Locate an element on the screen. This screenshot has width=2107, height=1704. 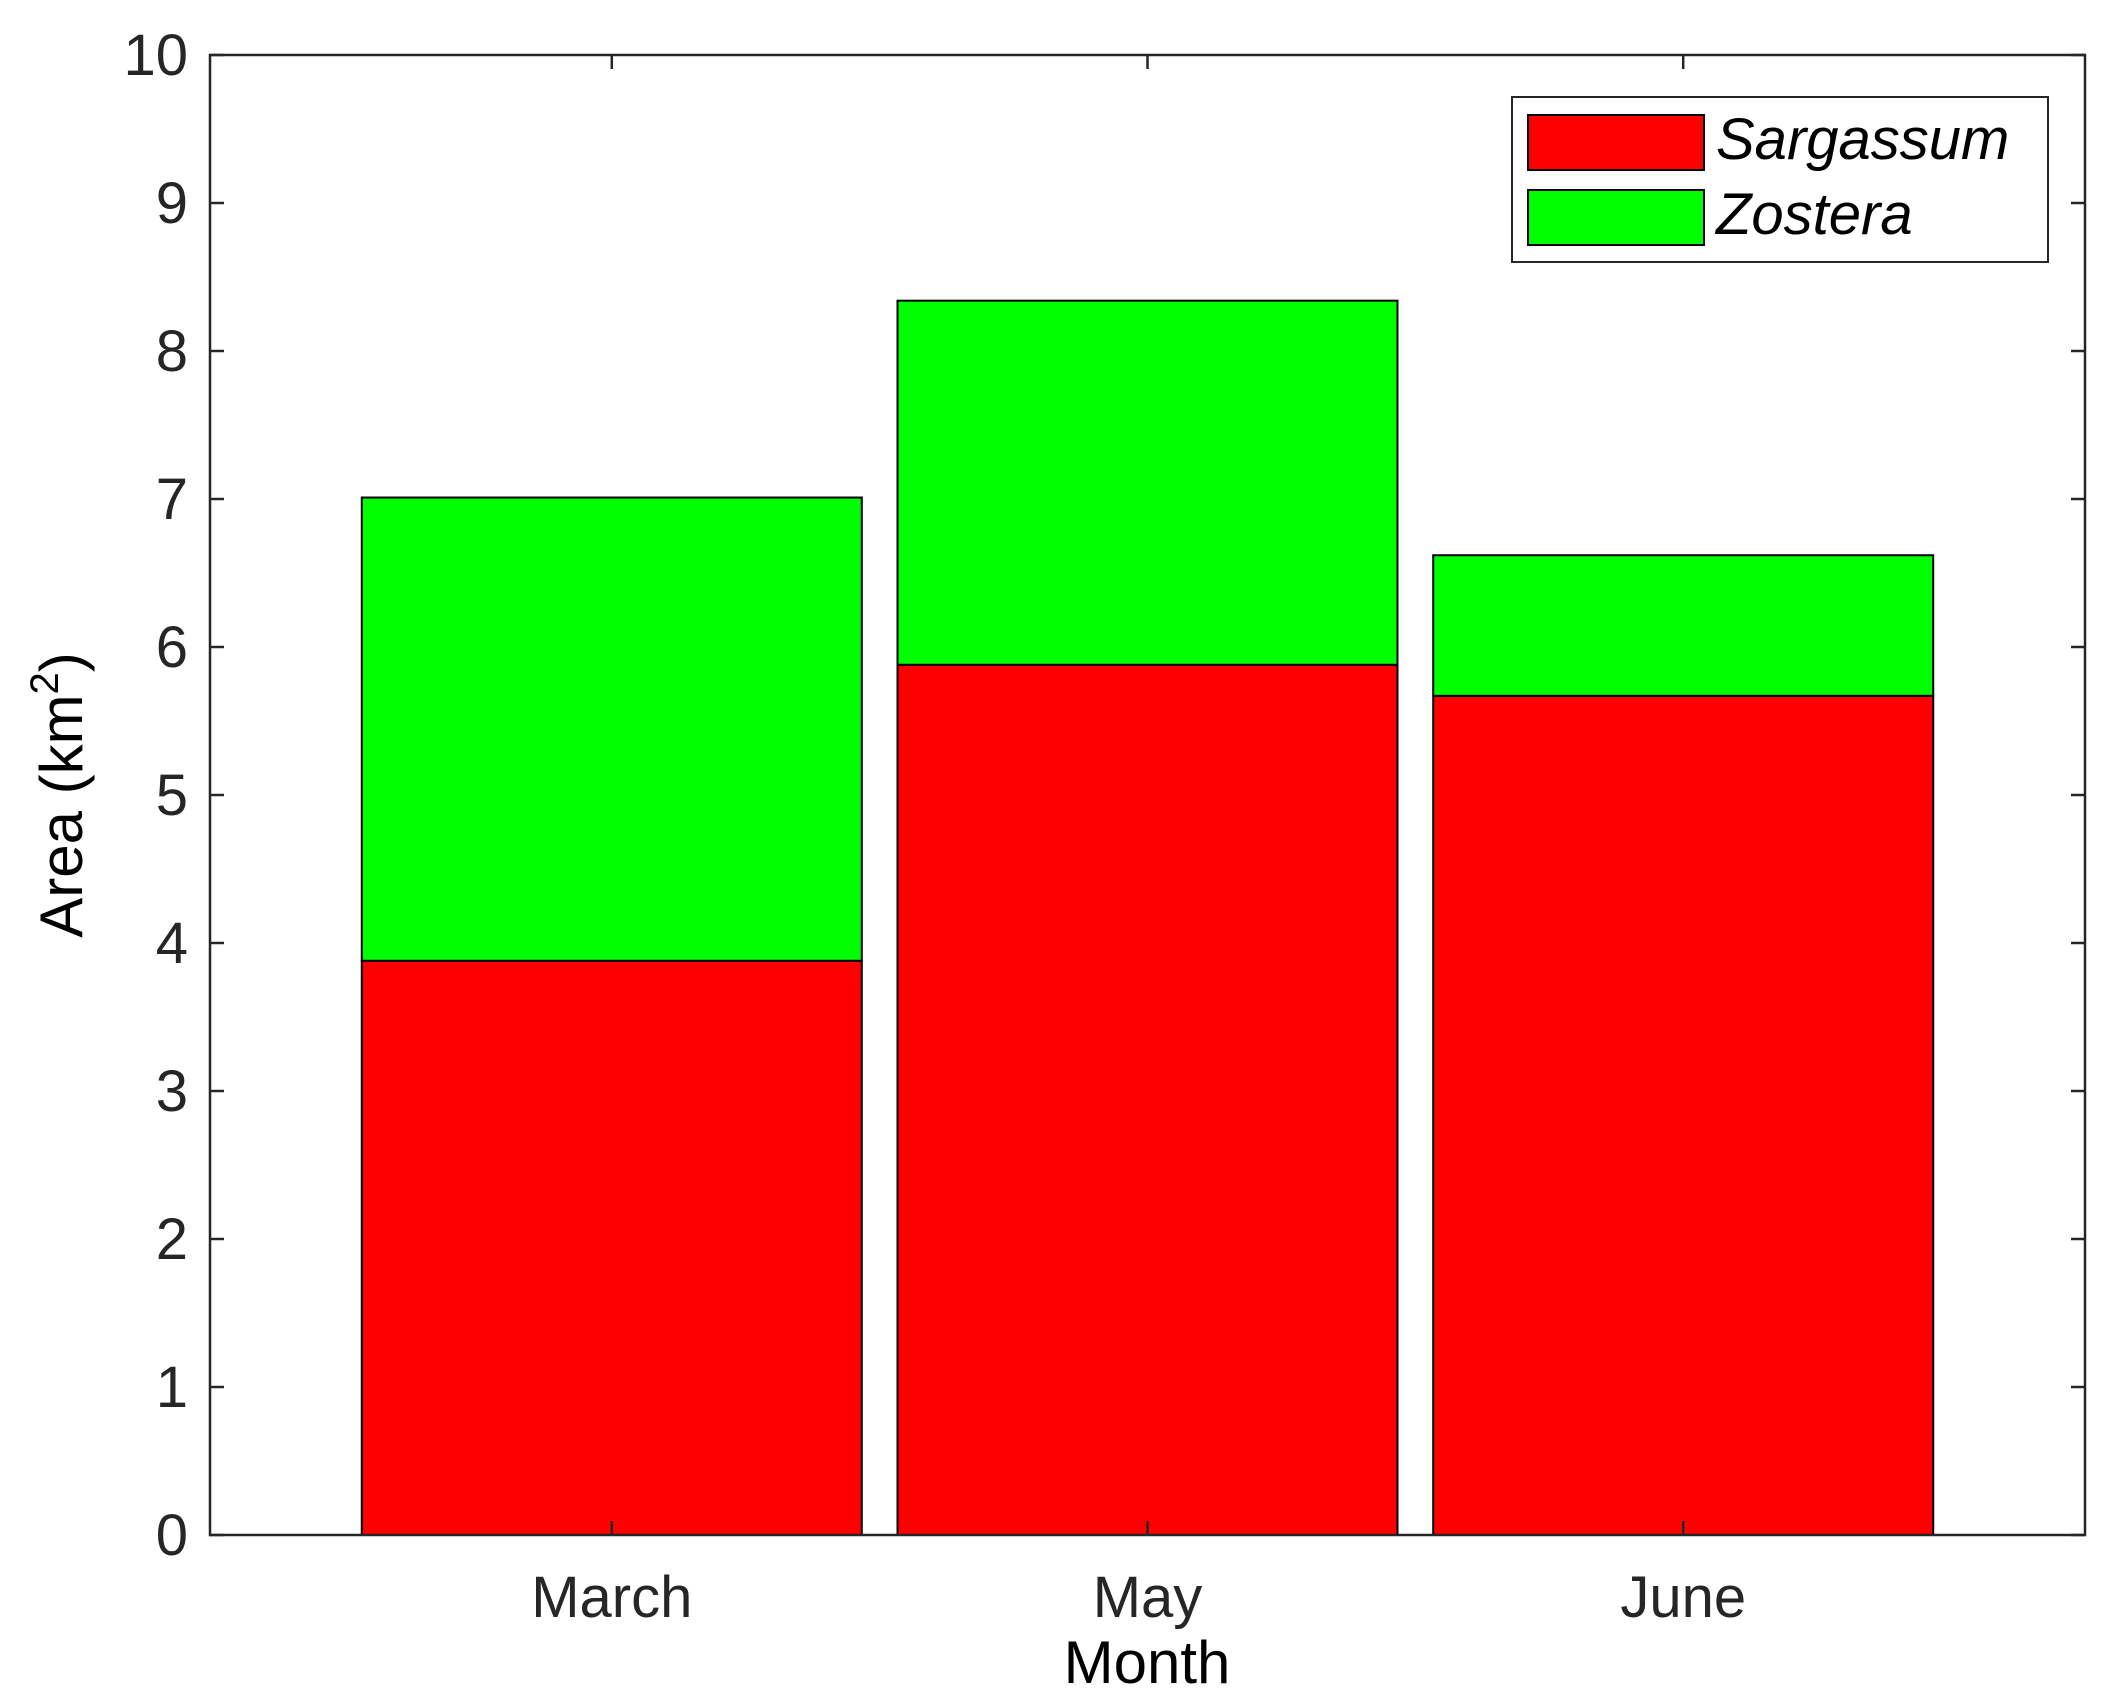
y-axis-label-superscript: 2 is located at coordinates (45, 683).